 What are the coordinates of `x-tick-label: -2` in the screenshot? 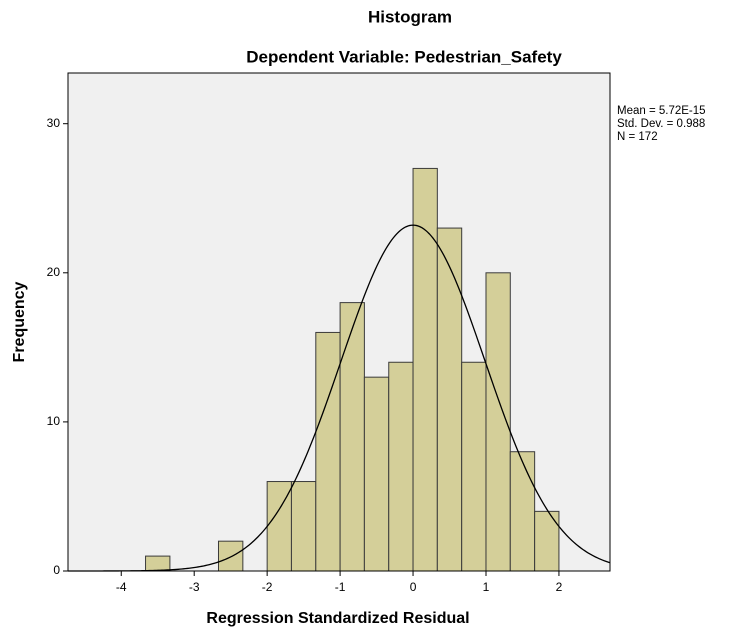 It's located at (267, 587).